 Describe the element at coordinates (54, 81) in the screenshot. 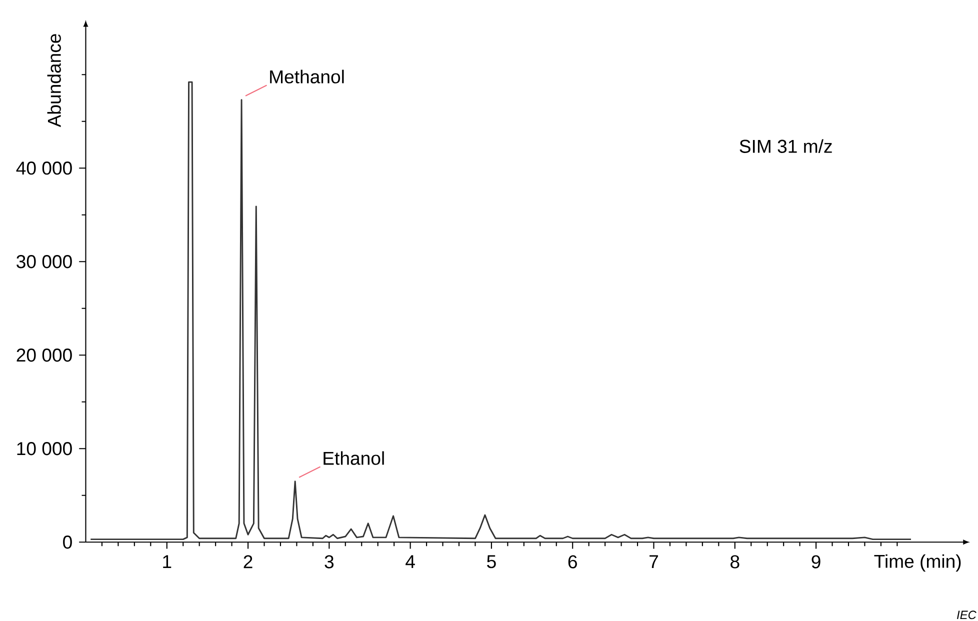

I see `y-axis-title: Abundance` at that location.